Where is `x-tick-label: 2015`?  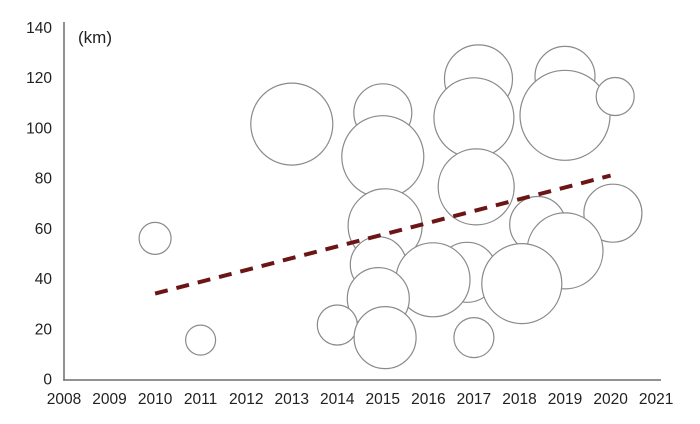
x-tick-label: 2015 is located at coordinates (383, 399).